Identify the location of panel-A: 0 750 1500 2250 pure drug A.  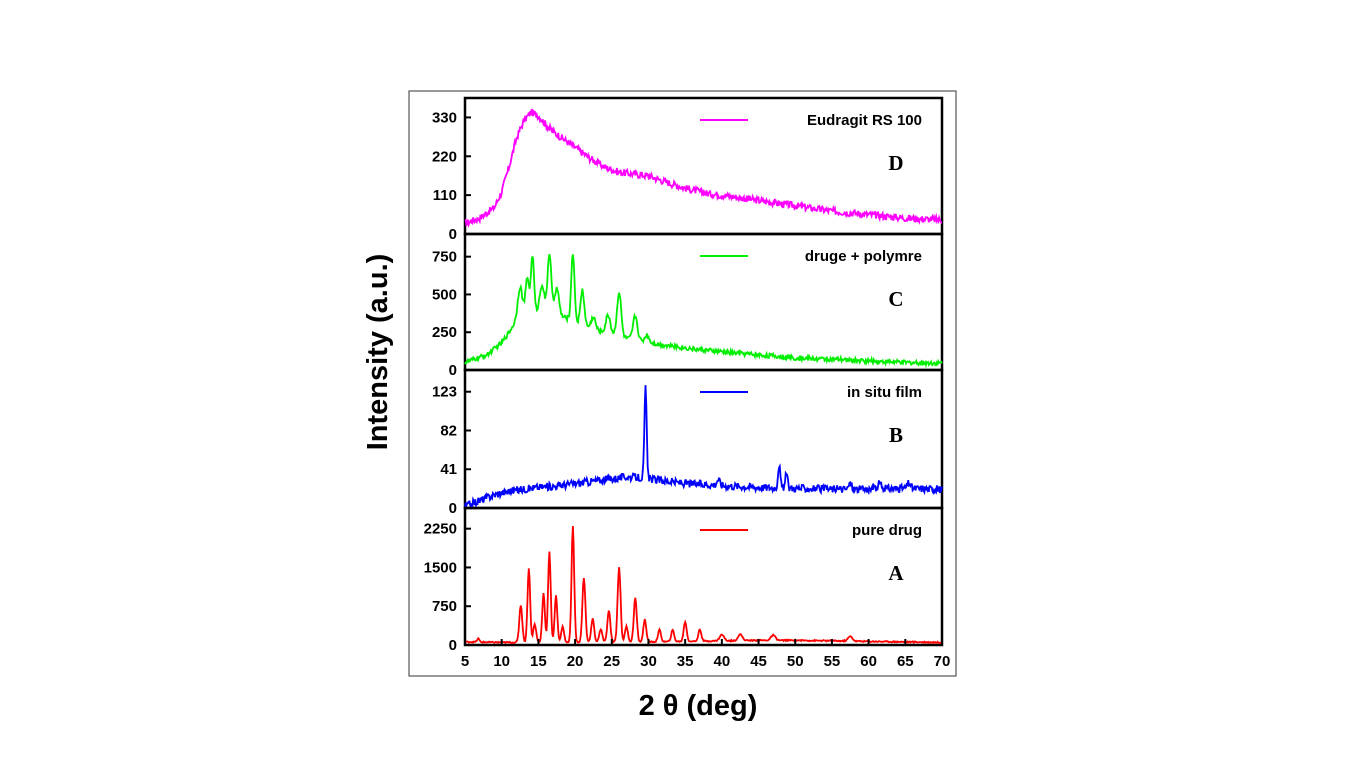
(684, 580).